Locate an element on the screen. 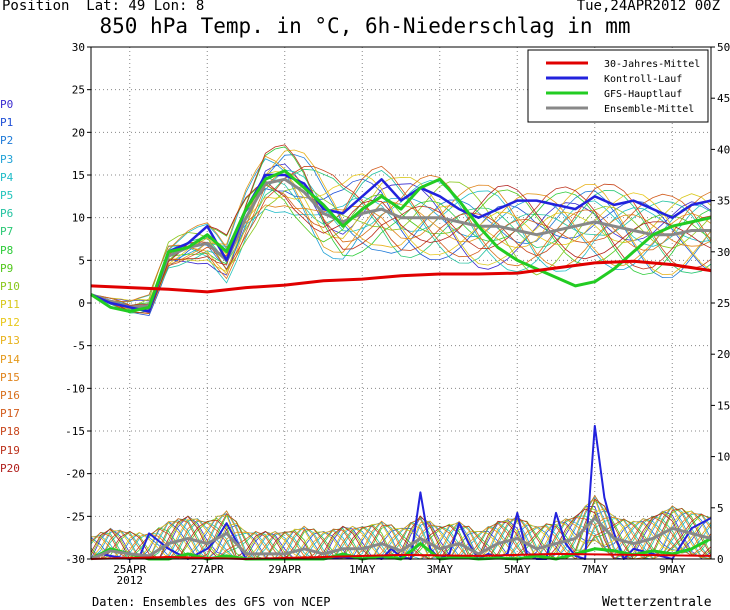 This screenshot has width=730, height=610. y-right-tick-label: 5 is located at coordinates (720, 508).